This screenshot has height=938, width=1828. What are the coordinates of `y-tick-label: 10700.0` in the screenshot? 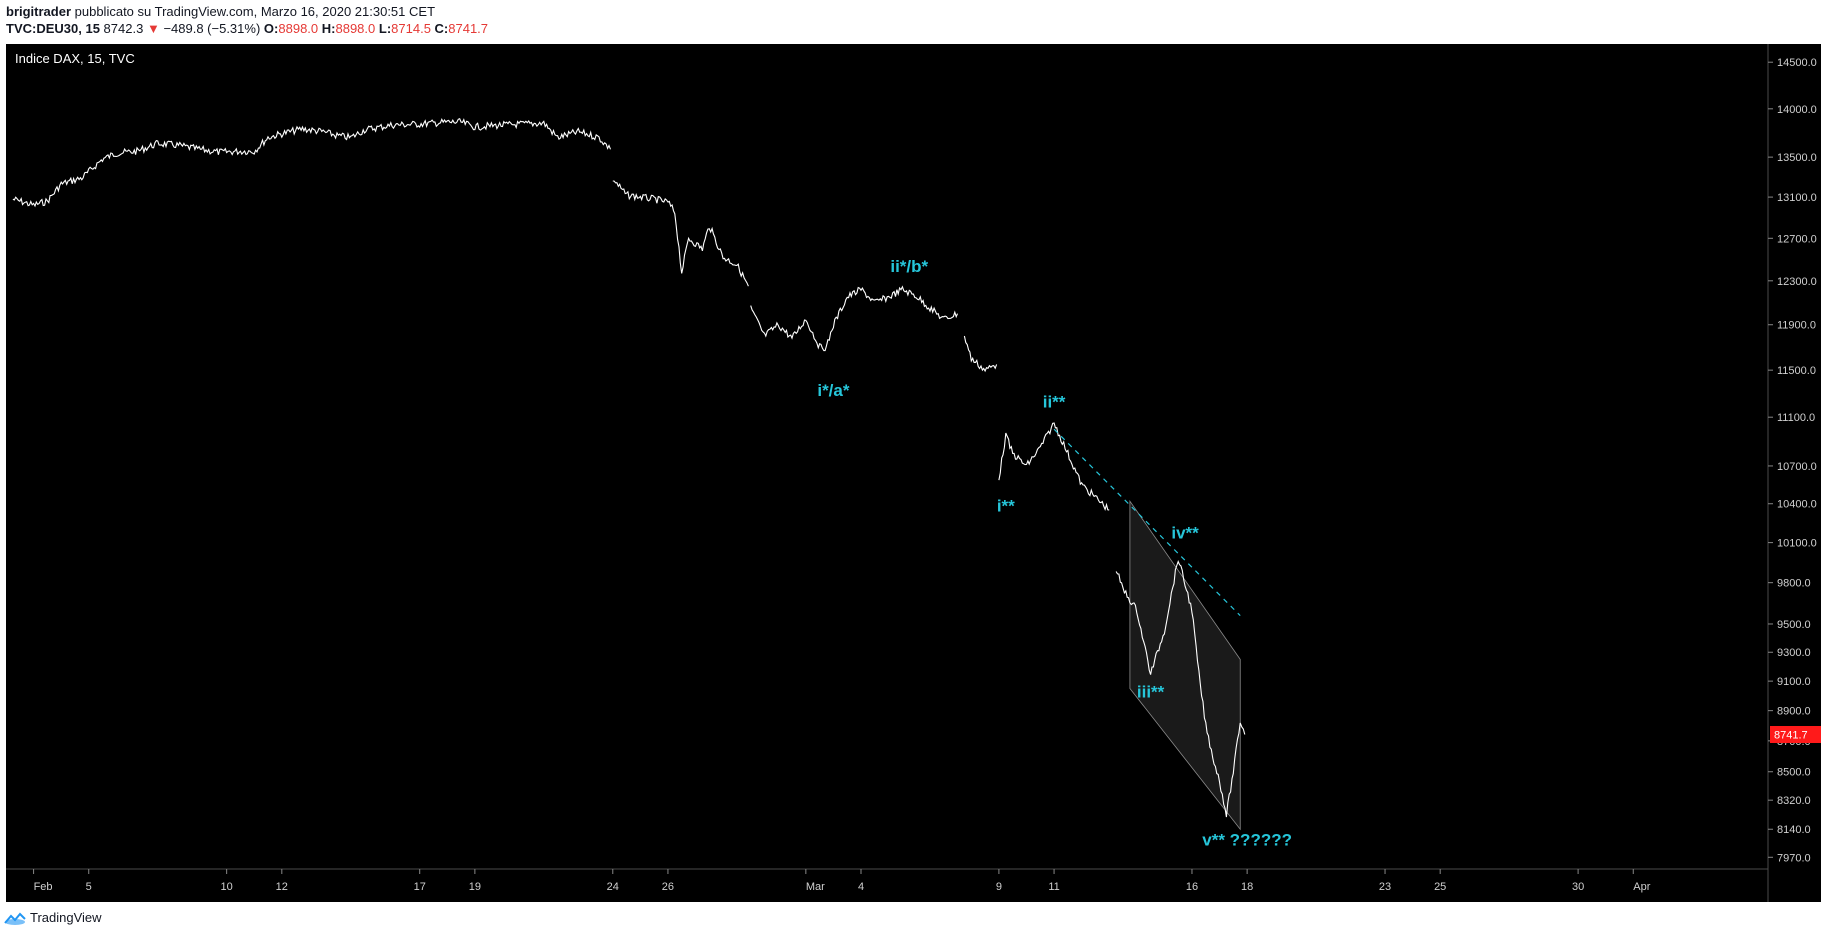 It's located at (1797, 467).